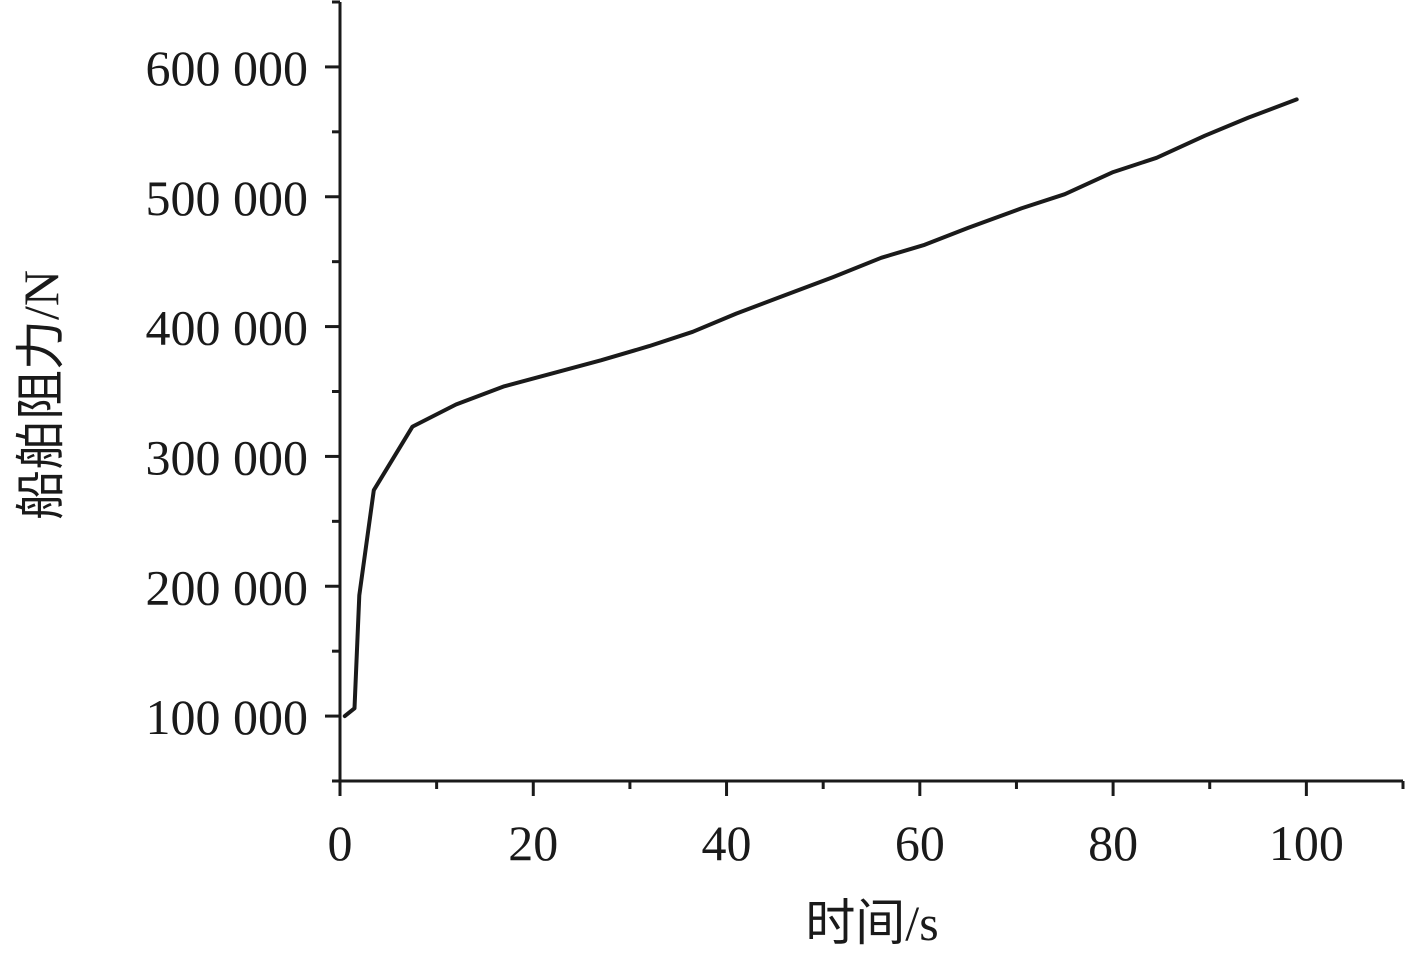  What do you see at coordinates (41, 395) in the screenshot?
I see `y-axis-title: 船舶阻力/N` at bounding box center [41, 395].